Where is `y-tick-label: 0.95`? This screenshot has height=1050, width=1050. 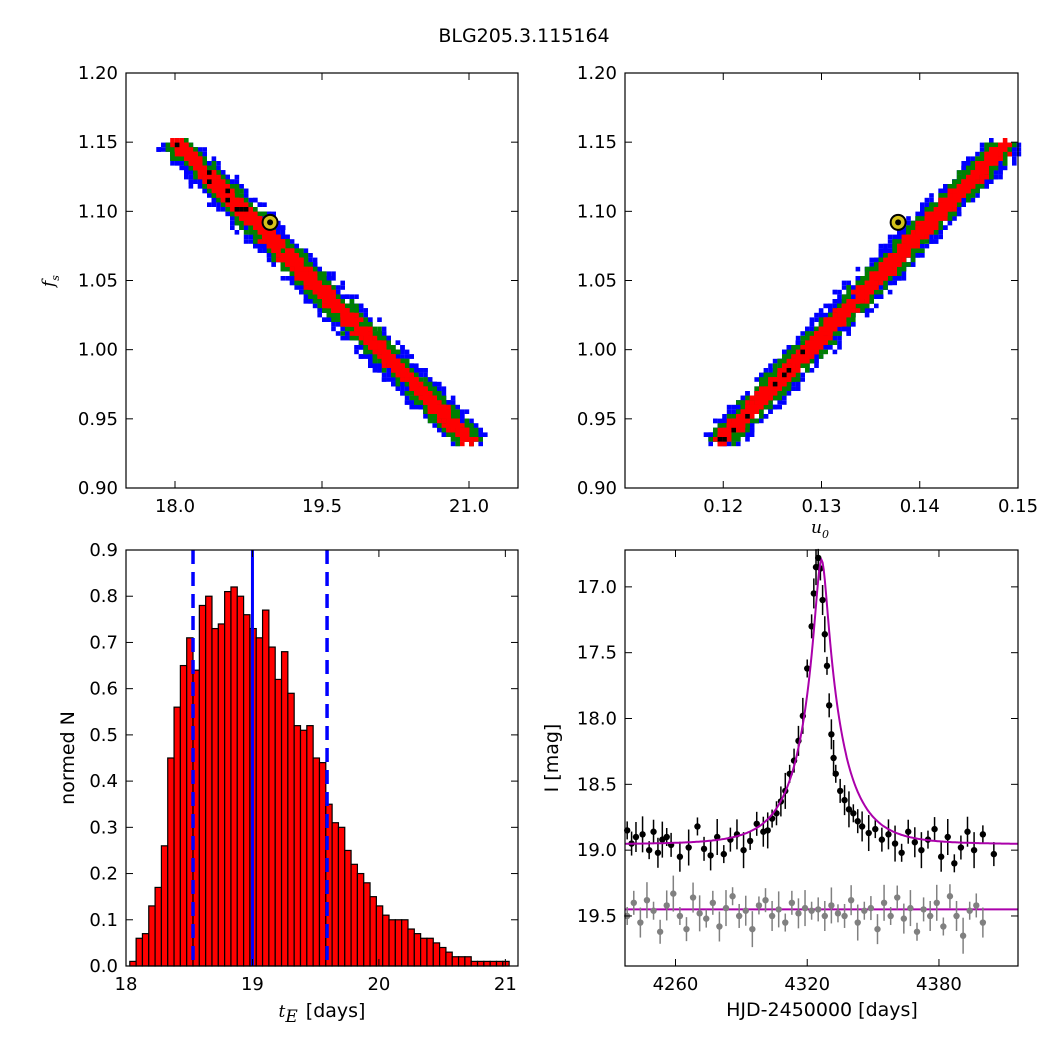 y-tick-label: 0.95 is located at coordinates (98, 419).